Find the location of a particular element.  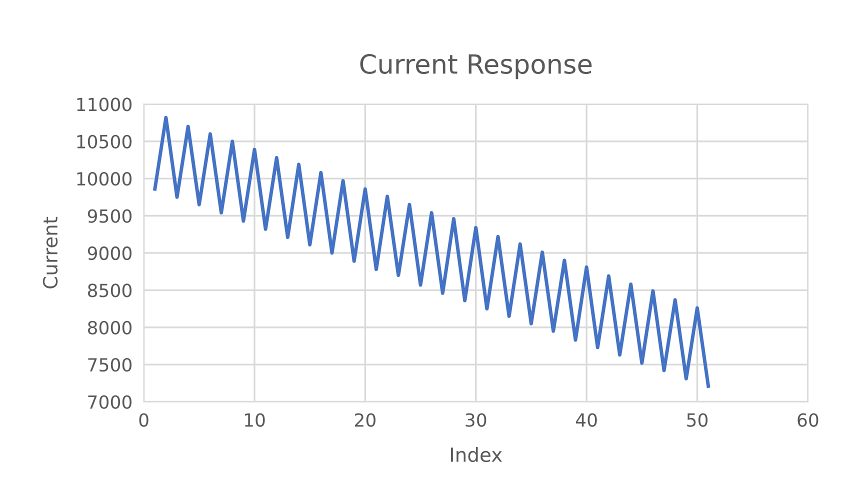

y-tick-label: 7500 is located at coordinates (110, 365).